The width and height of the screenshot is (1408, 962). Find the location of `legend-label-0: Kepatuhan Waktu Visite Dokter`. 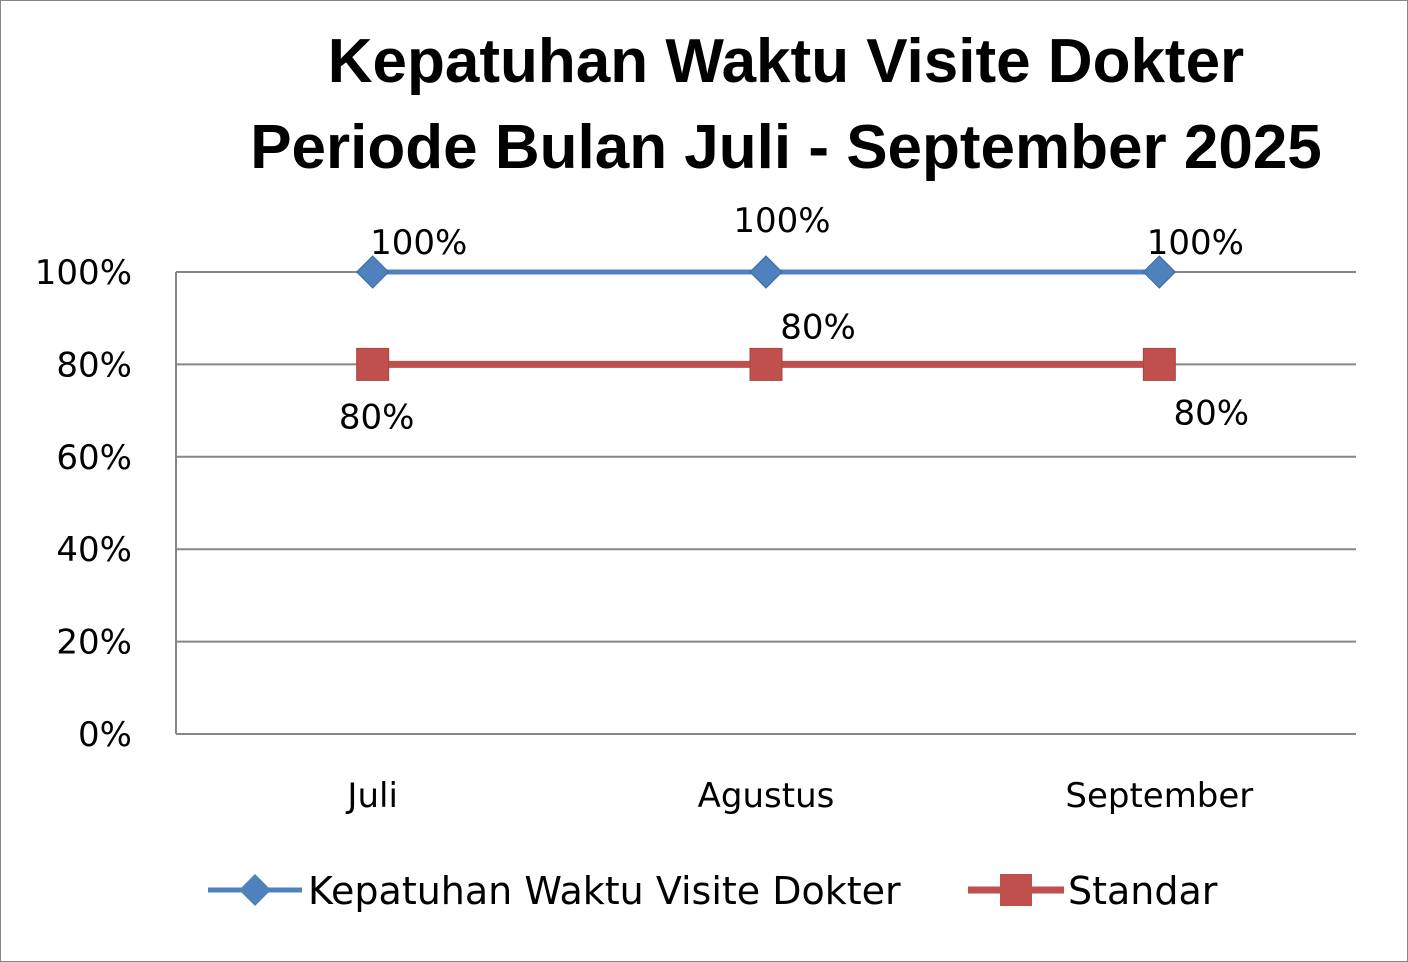

legend-label-0: Kepatuhan Waktu Visite Dokter is located at coordinates (604, 891).